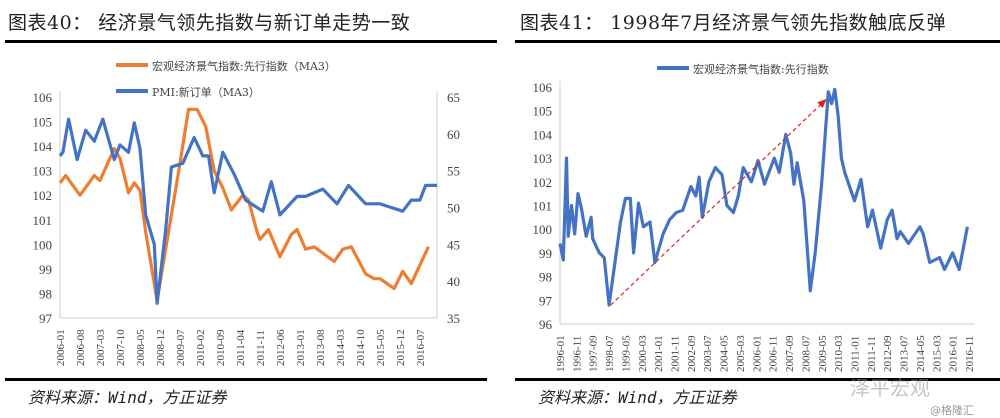 This screenshot has width=1000, height=418. I want to click on x-tick-label: 1997-09, so click(594, 353).